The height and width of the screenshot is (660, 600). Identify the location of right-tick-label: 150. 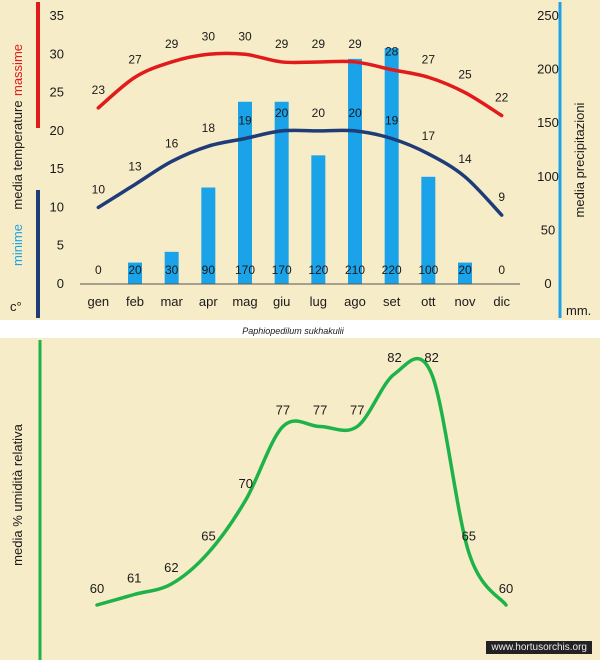
(548, 122).